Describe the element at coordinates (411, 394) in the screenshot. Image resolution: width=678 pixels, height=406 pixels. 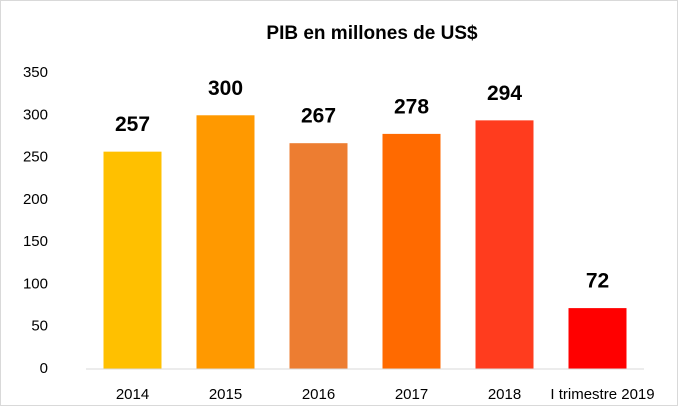
I see `x-tick-label: 2017` at that location.